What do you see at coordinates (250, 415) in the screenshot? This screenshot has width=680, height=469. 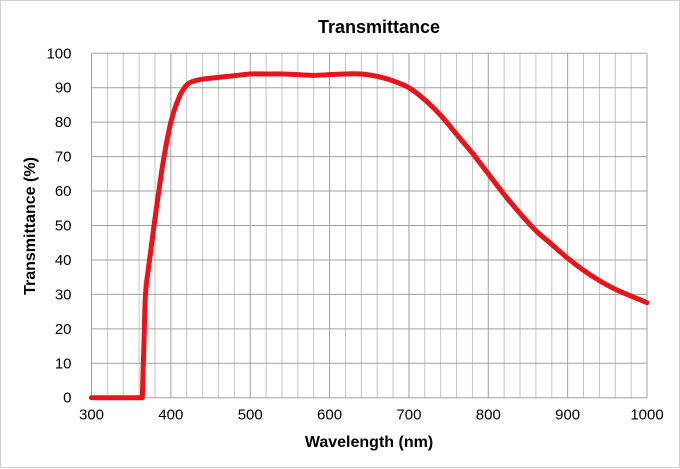 I see `x-tick-label: 500` at bounding box center [250, 415].